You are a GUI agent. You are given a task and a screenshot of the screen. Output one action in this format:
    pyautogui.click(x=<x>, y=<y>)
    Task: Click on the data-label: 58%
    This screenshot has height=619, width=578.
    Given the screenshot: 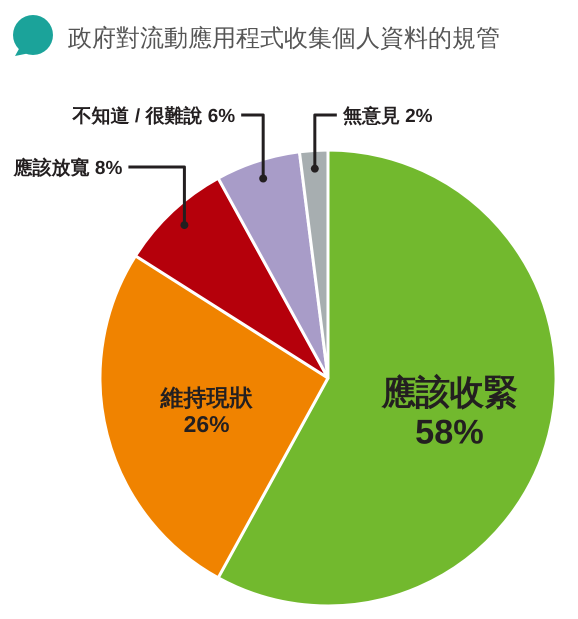 What is the action you would take?
    pyautogui.click(x=449, y=432)
    